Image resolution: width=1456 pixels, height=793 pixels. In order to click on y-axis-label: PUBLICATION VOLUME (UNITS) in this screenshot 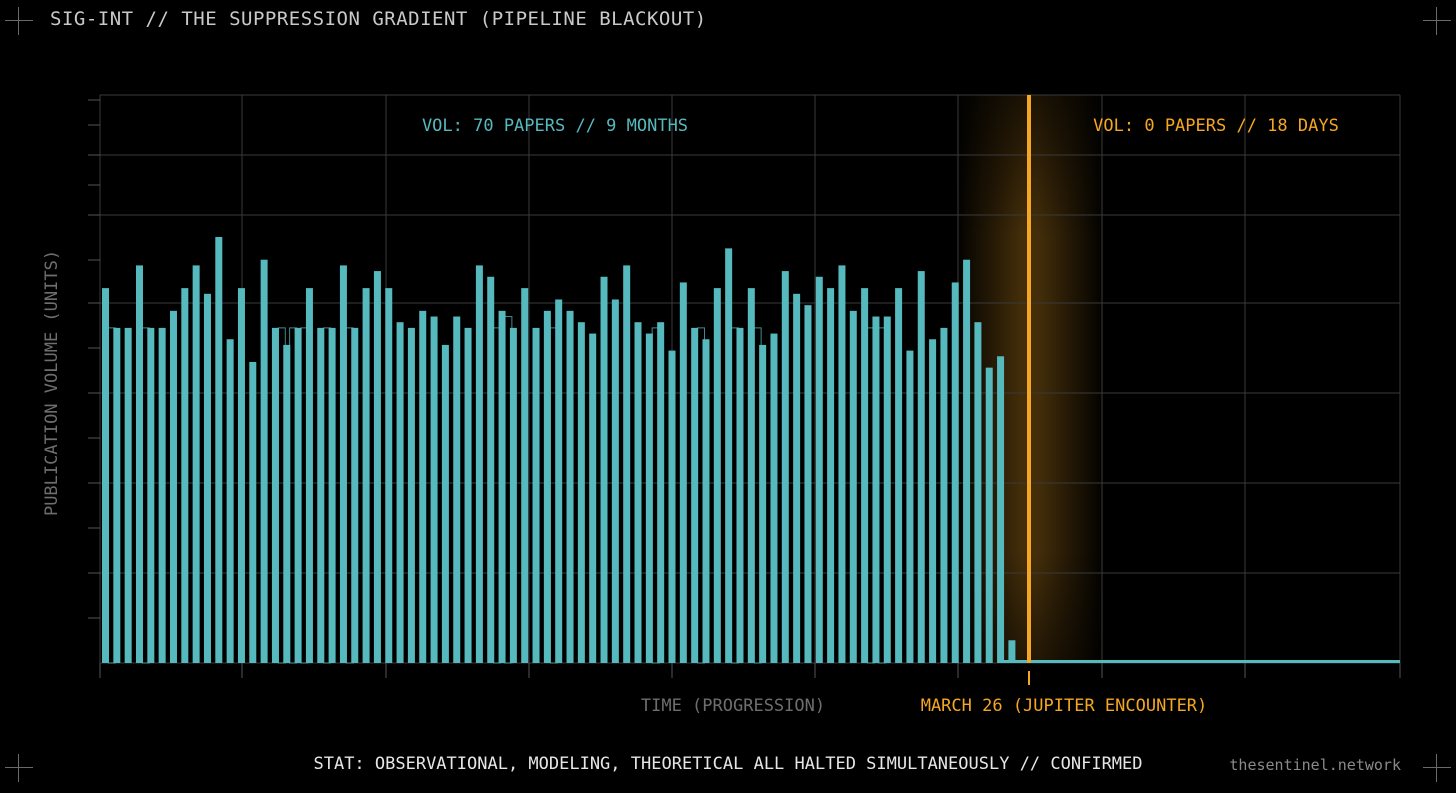, I will do `click(52, 383)`.